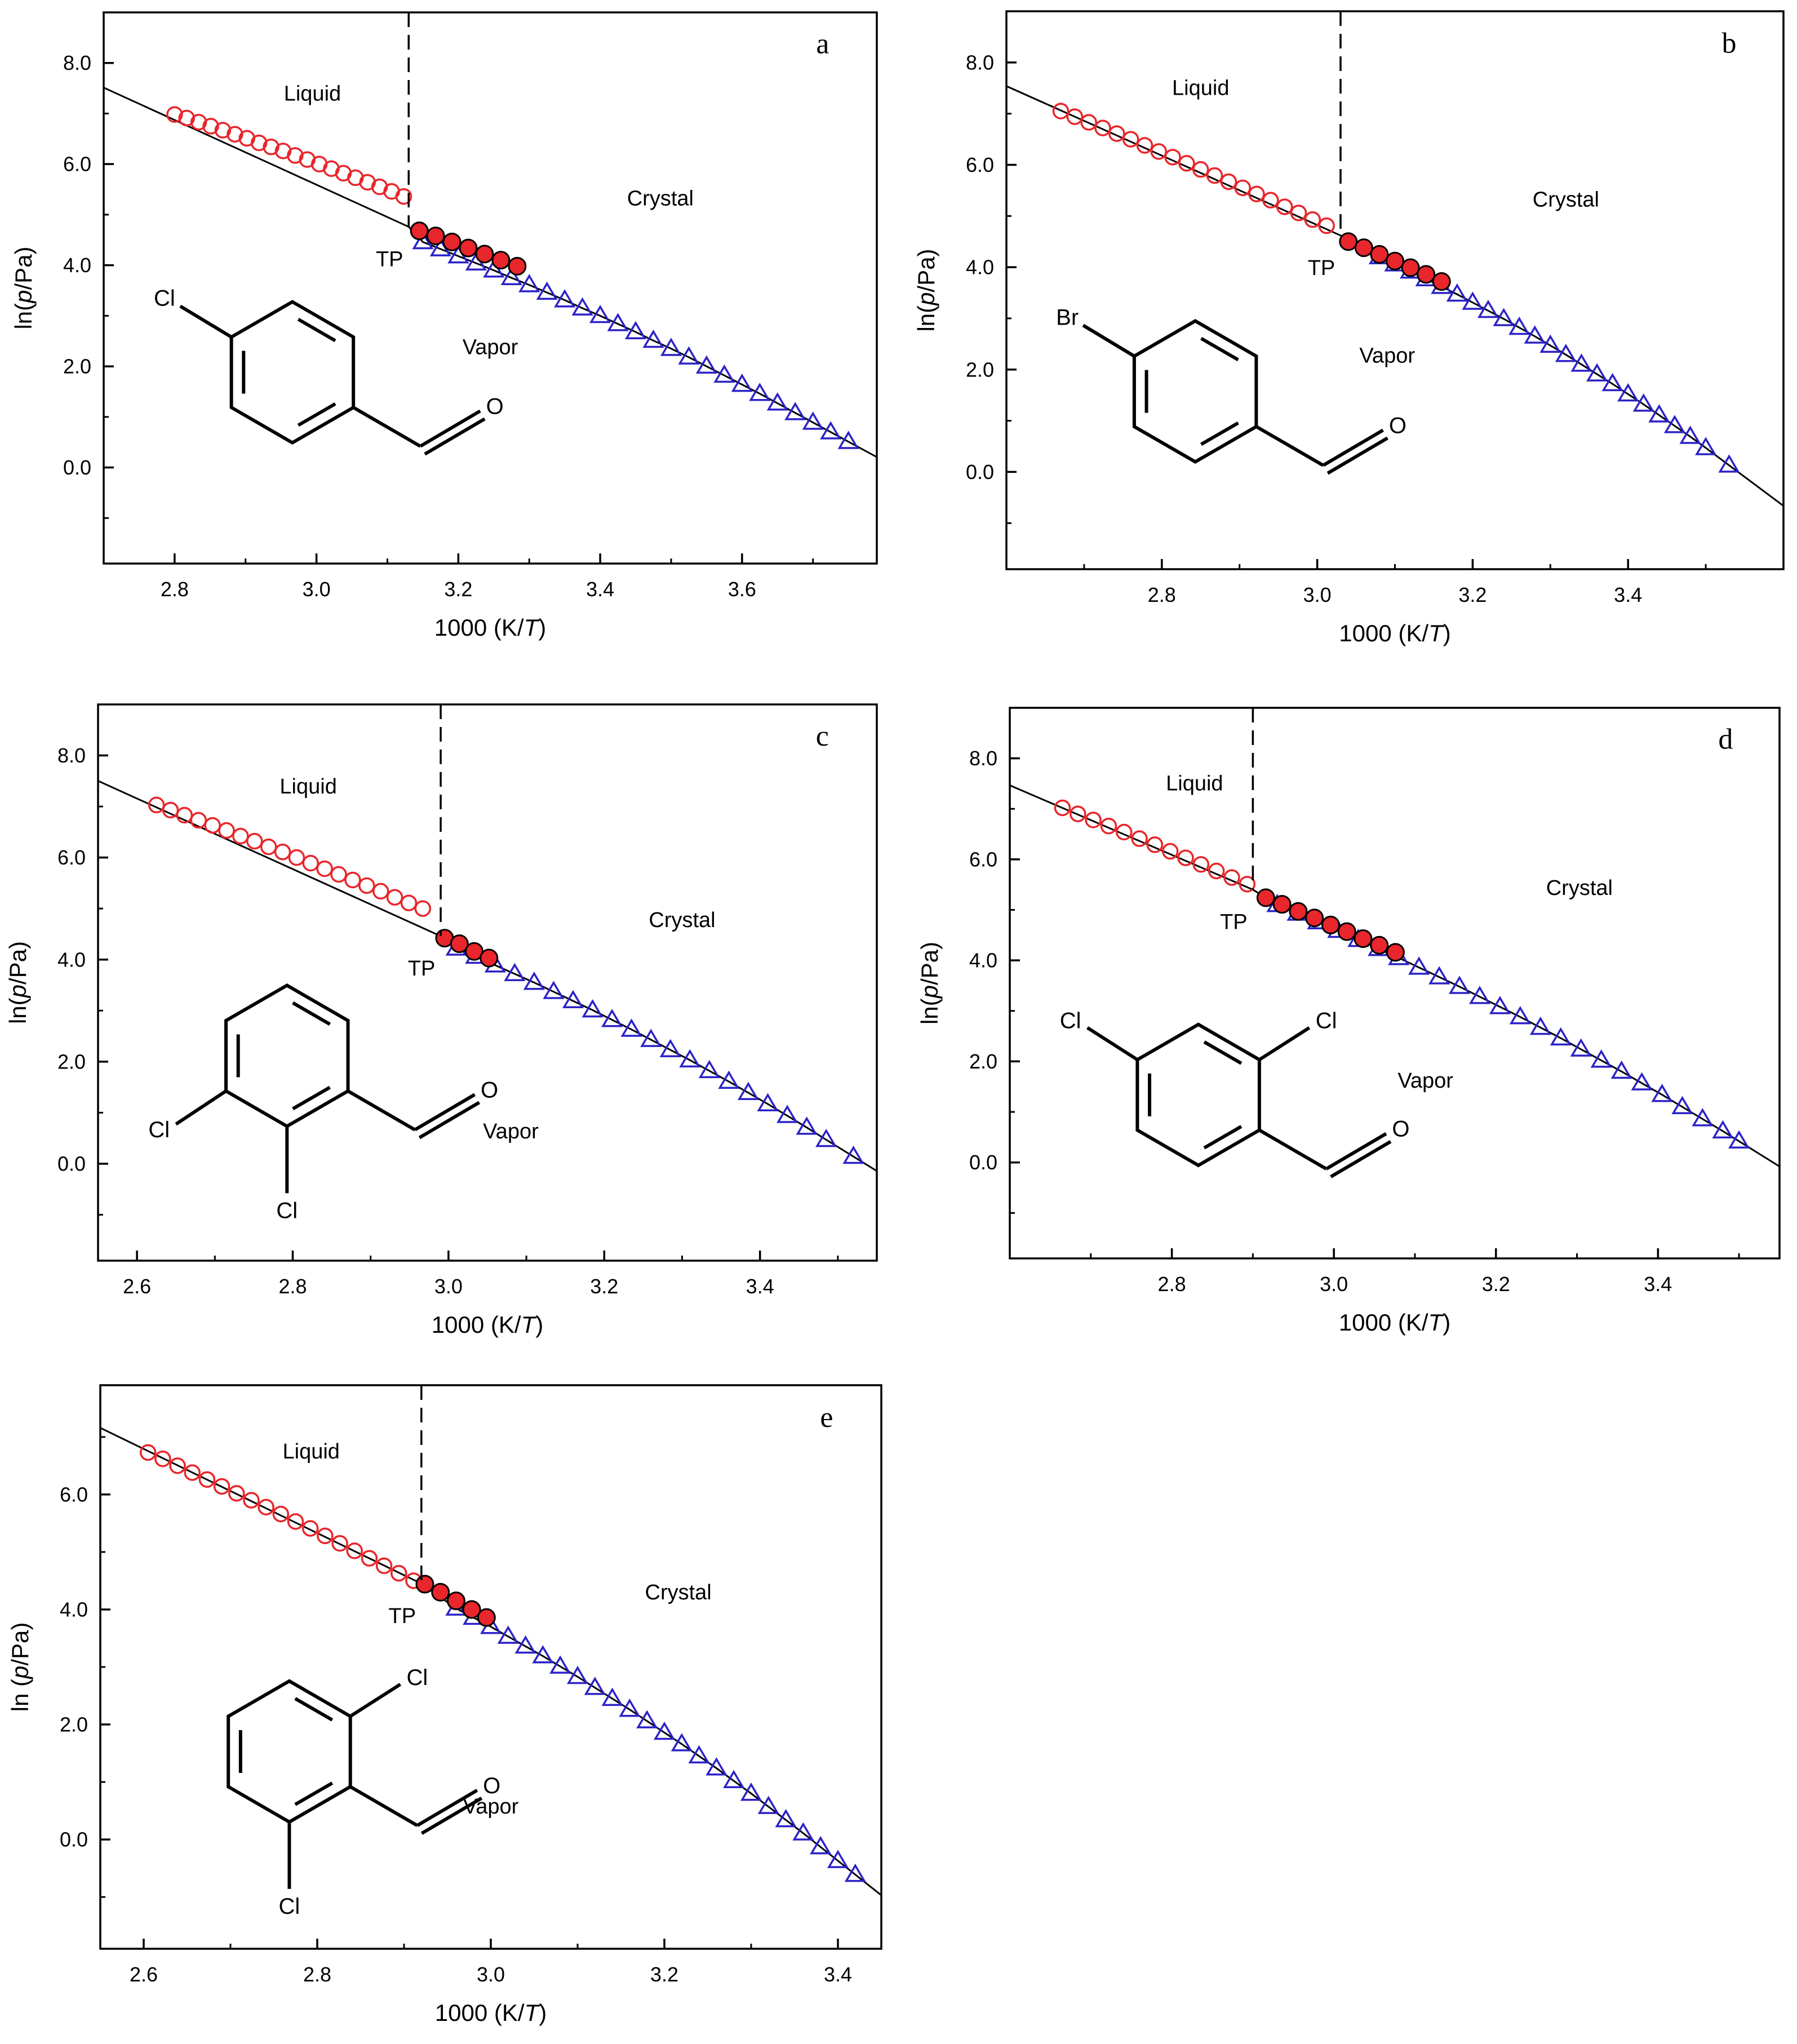 Image resolution: width=1797 pixels, height=2044 pixels. I want to click on crystal-series, so click(455, 1601).